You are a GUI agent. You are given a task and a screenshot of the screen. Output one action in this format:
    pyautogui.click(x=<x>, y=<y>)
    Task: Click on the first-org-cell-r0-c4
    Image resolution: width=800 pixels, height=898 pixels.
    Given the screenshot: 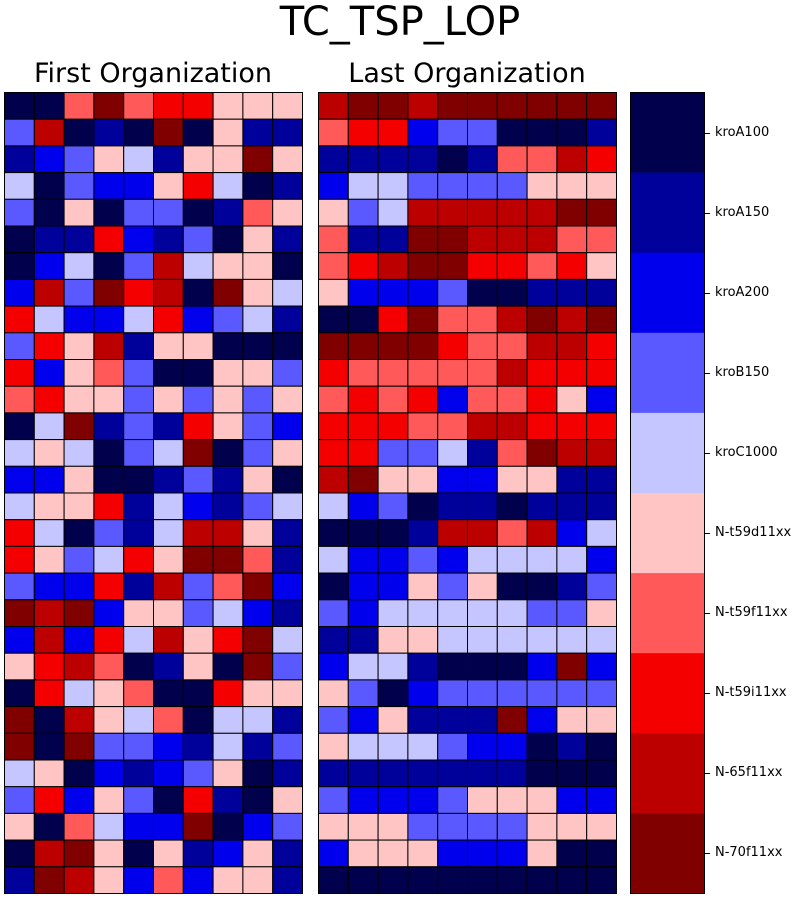 What is the action you would take?
    pyautogui.click(x=138, y=106)
    